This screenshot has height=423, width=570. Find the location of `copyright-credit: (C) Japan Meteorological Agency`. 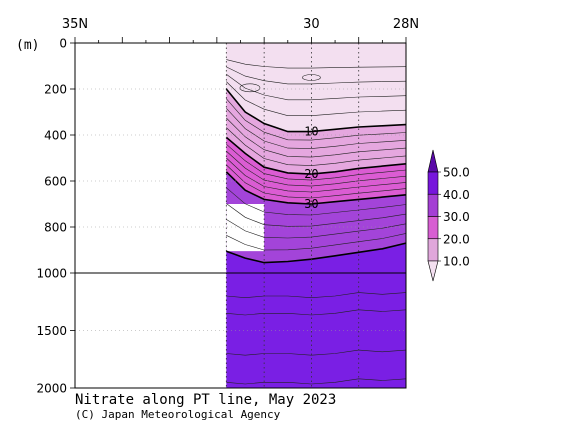

copyright-credit: (C) Japan Meteorological Agency is located at coordinates (178, 414).